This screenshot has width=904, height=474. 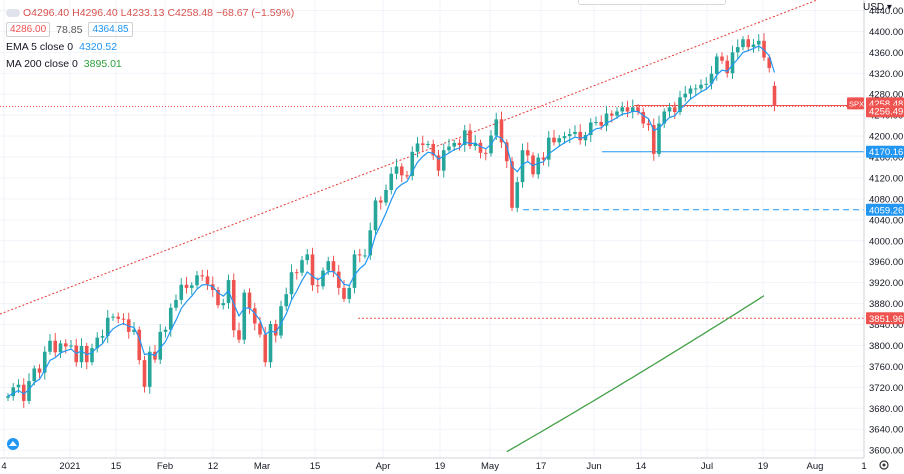 I want to click on ema-legend: EMA 5 close 0 4320.52, so click(x=151, y=46).